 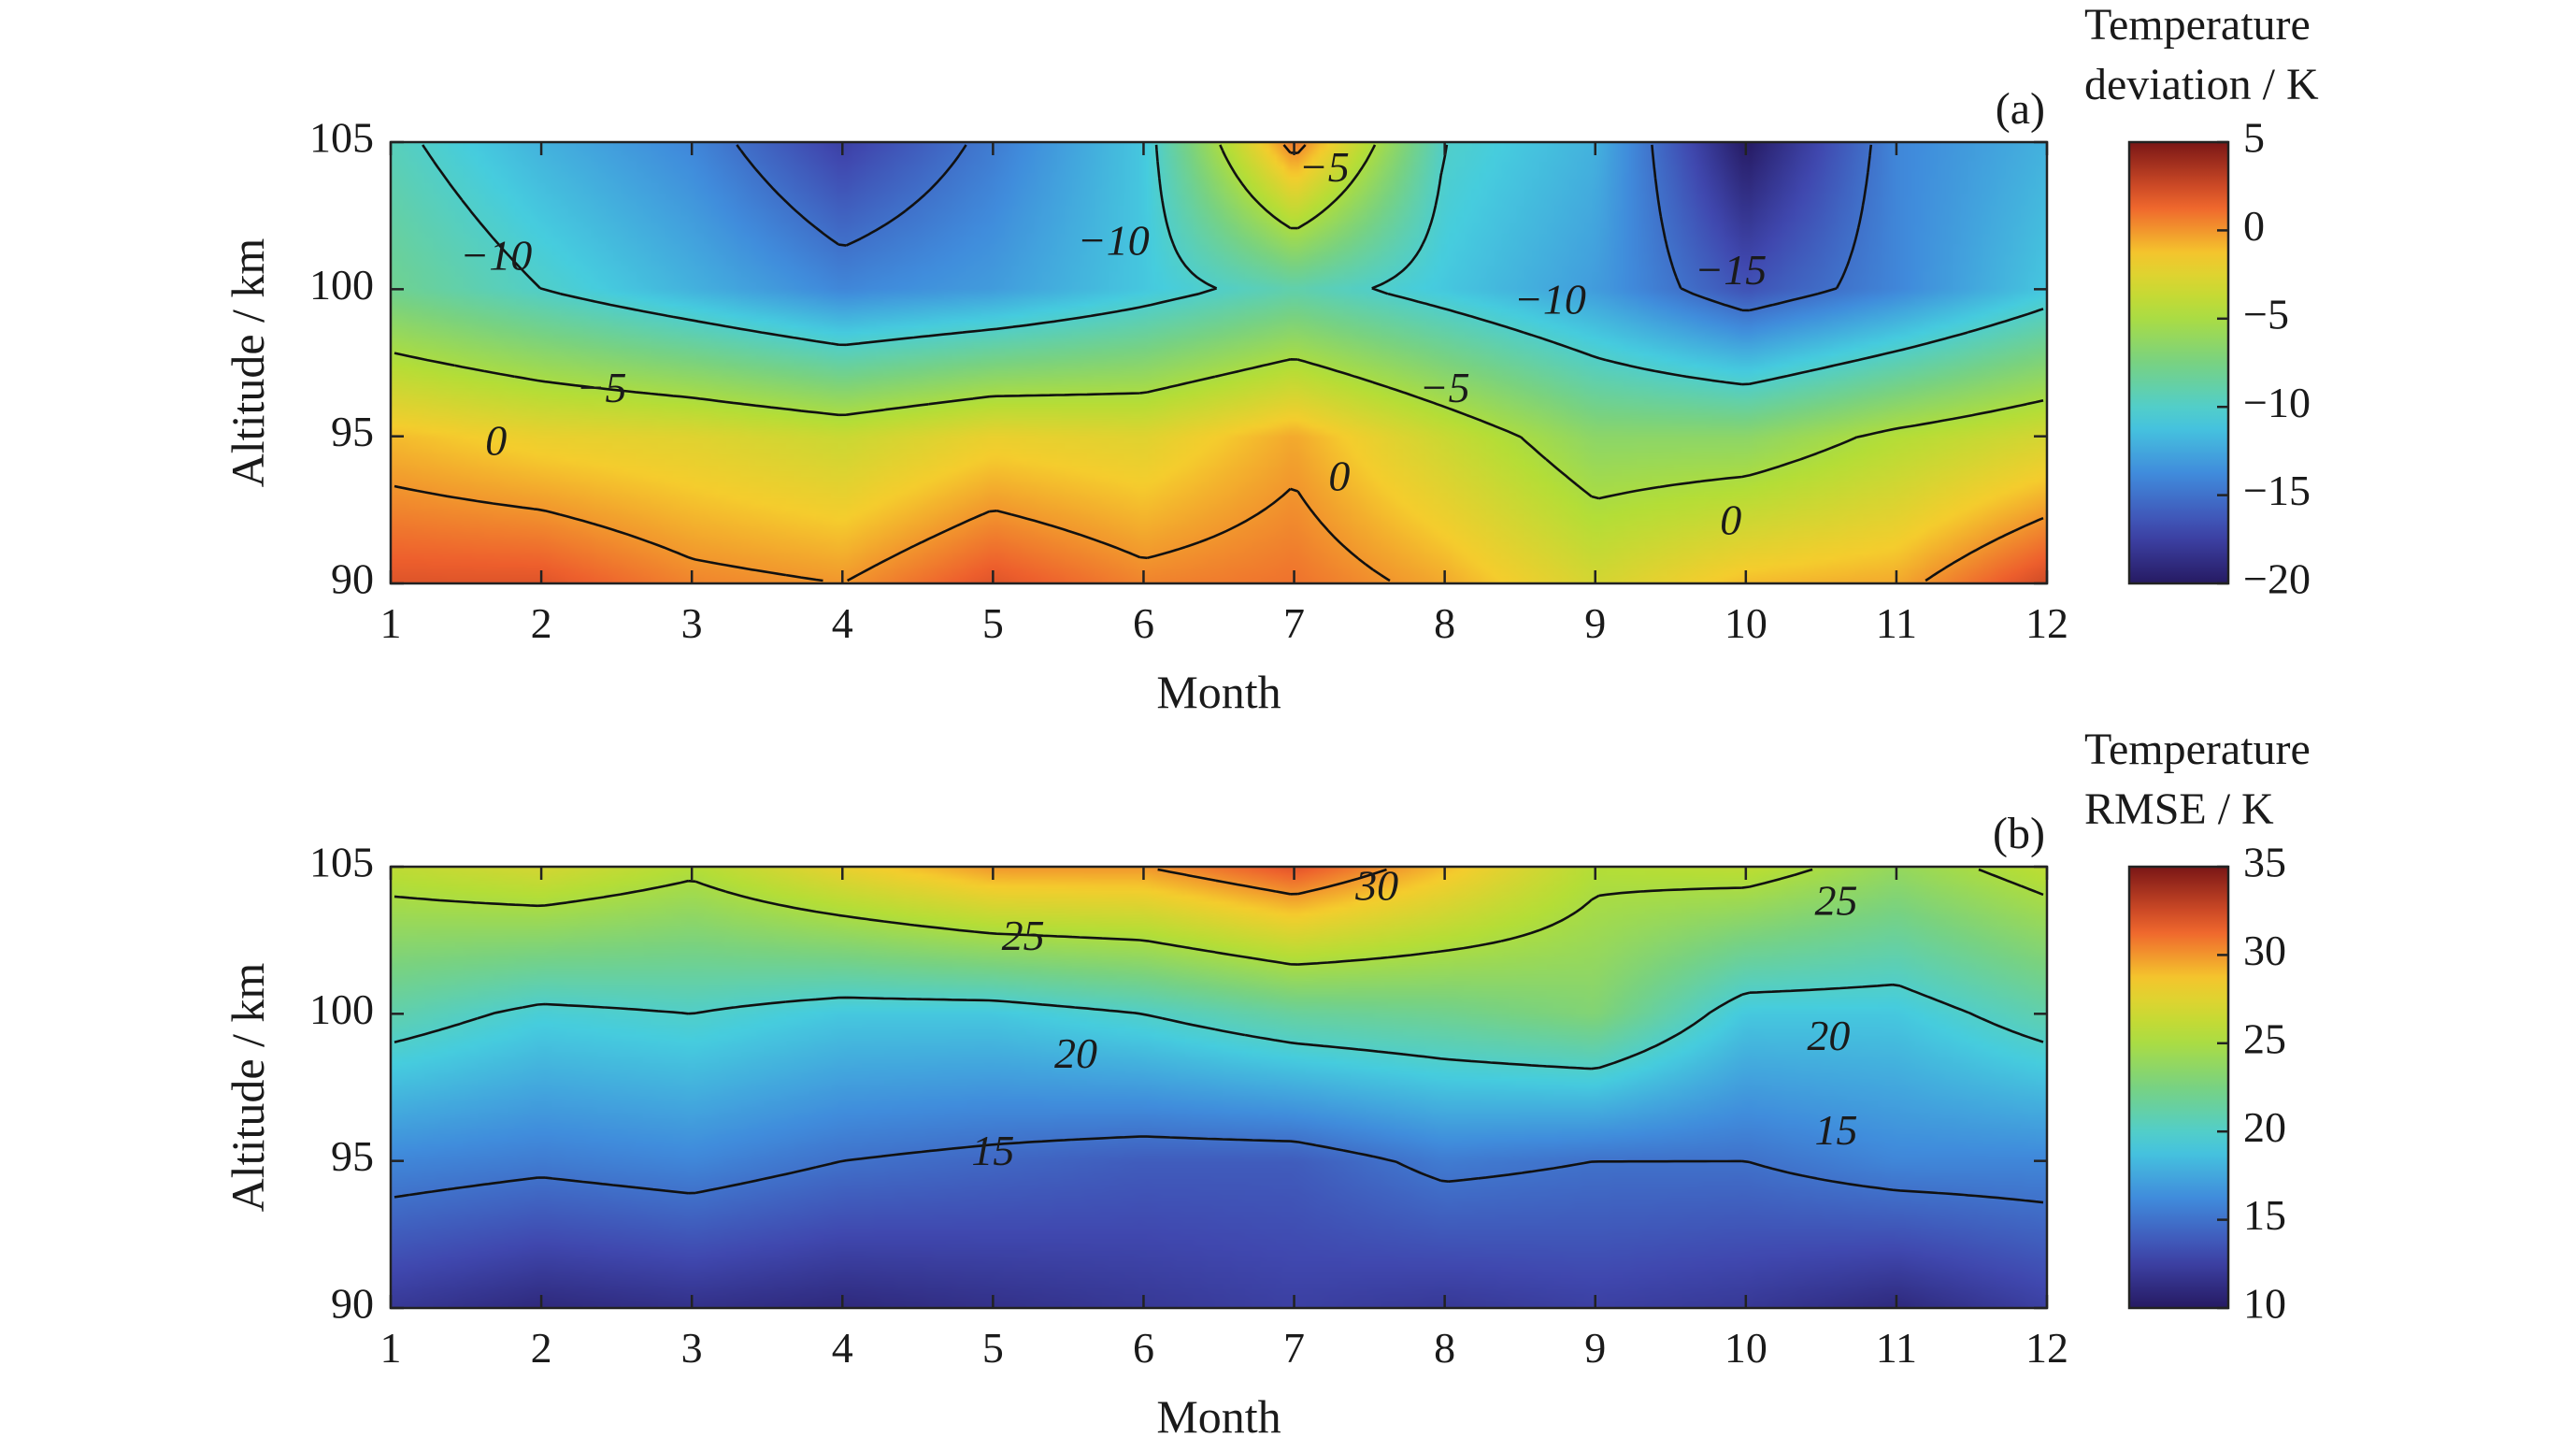 I want to click on contour-label: 30, so click(x=1376, y=886).